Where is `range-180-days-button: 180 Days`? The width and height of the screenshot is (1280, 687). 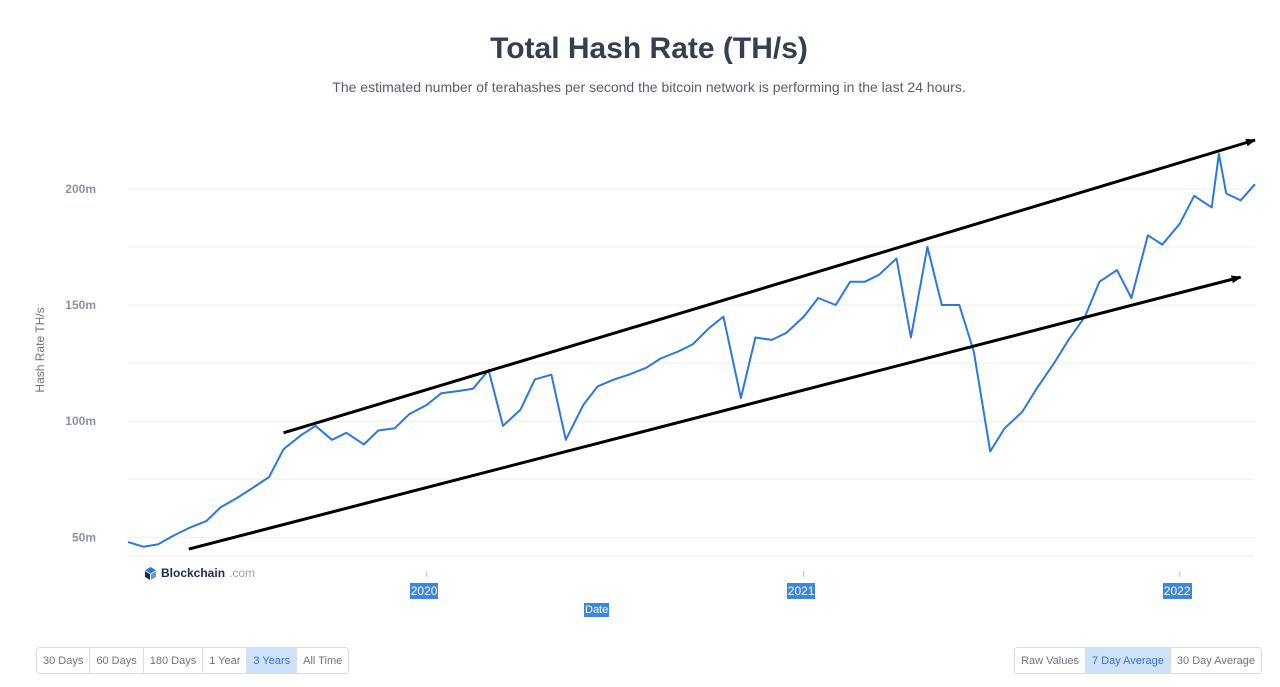 range-180-days-button: 180 Days is located at coordinates (173, 660).